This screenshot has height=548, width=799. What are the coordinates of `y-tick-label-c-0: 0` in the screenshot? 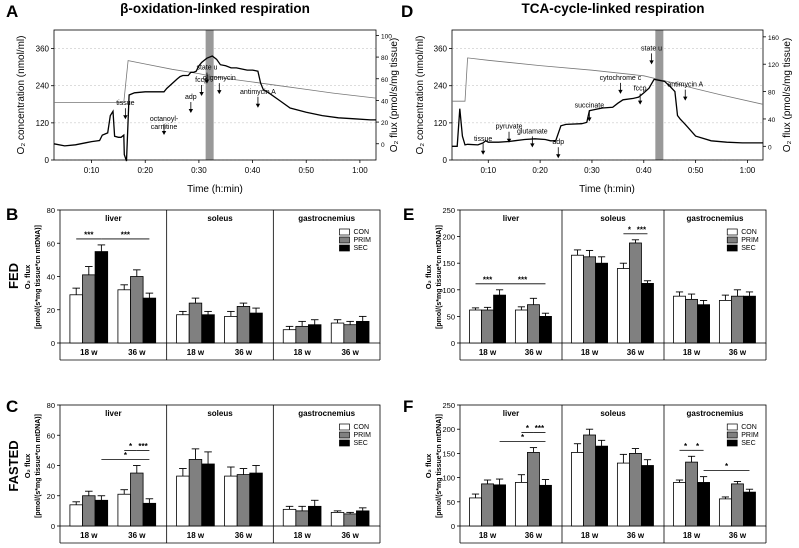 It's located at (53, 526).